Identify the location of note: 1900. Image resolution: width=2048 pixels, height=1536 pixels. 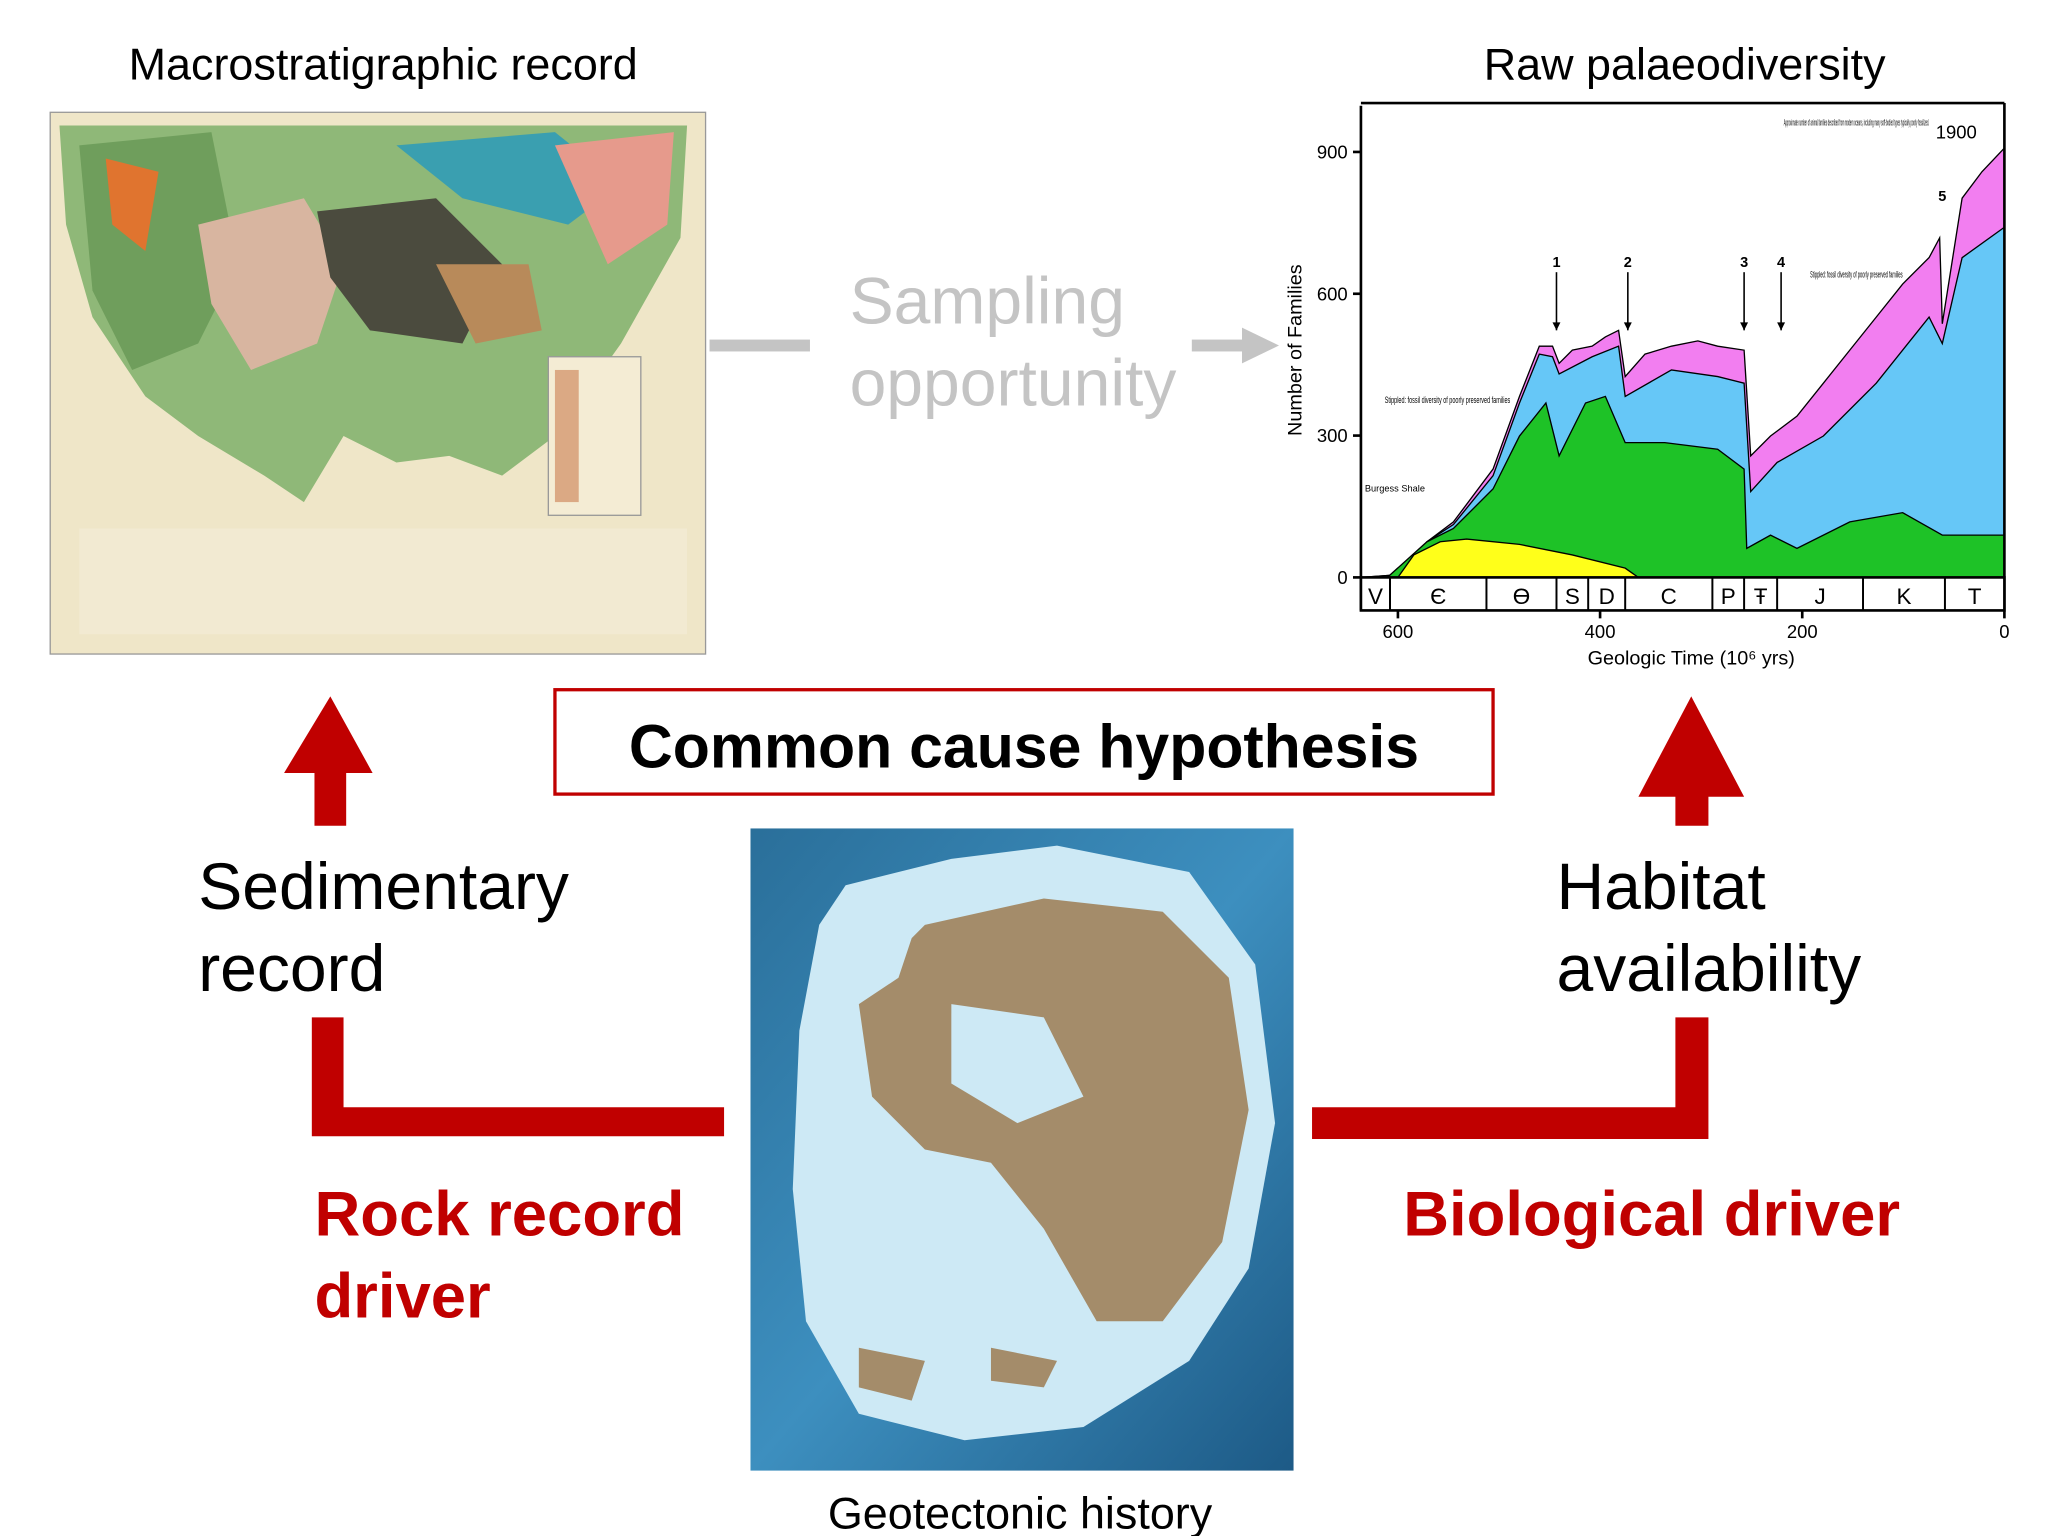
(1956, 132).